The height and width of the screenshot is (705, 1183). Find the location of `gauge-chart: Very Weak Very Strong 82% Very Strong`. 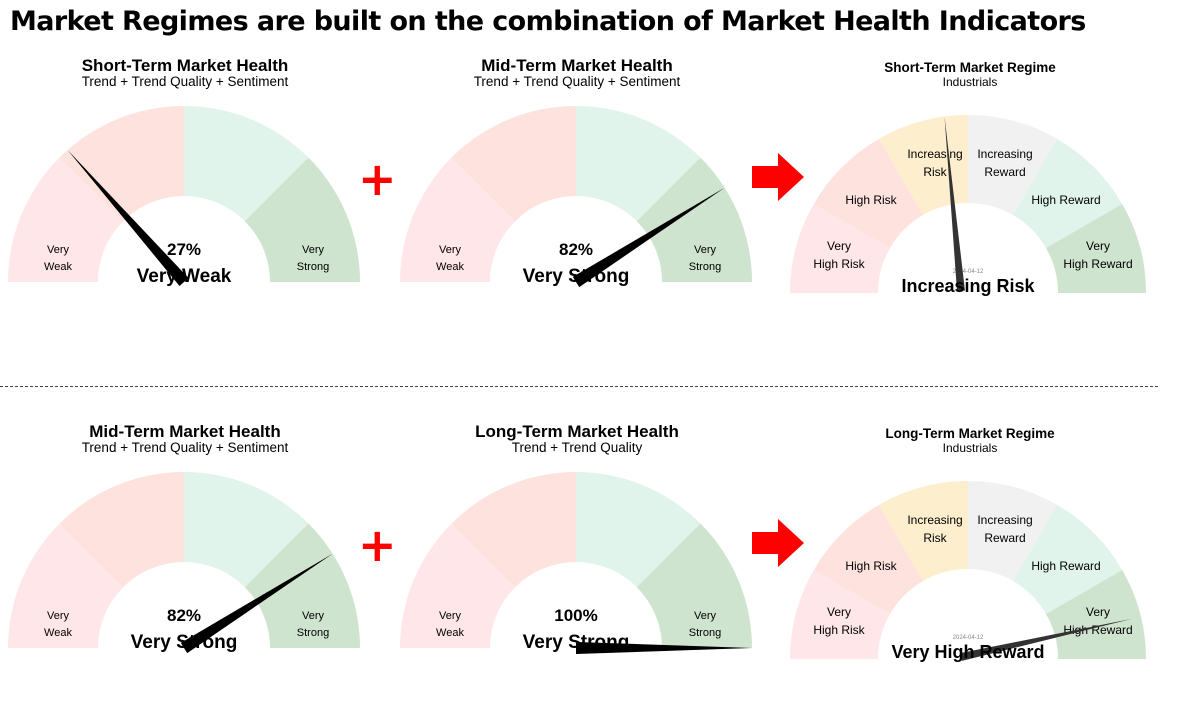

gauge-chart: Very Weak Very Strong 82% Very Strong is located at coordinates (184, 563).